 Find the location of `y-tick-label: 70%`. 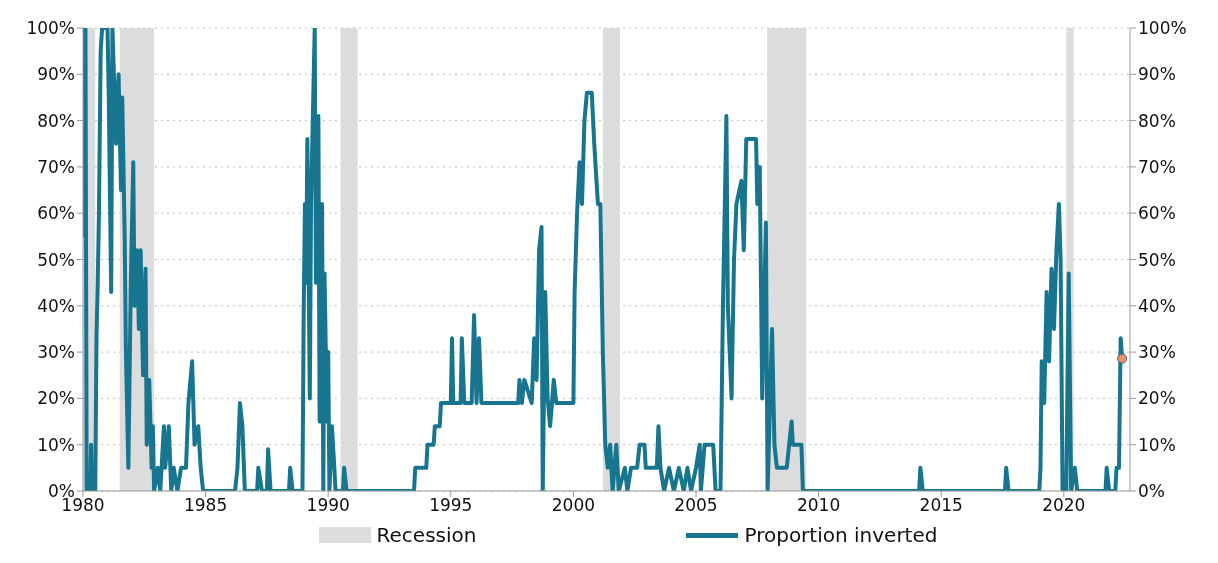

y-tick-label: 70% is located at coordinates (56, 166).